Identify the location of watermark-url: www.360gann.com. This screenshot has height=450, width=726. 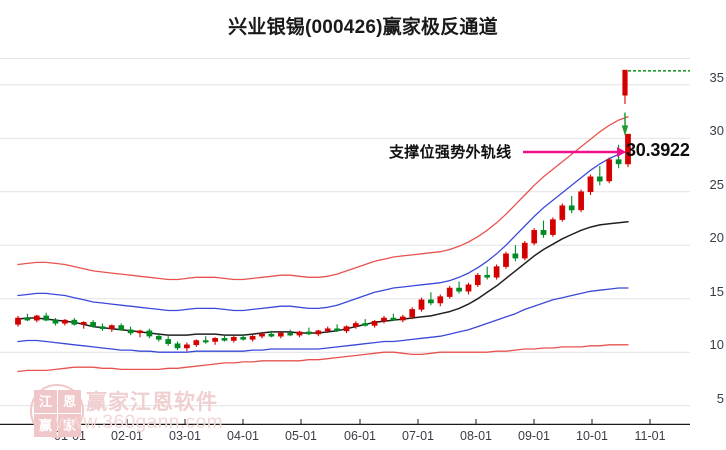
(139, 422).